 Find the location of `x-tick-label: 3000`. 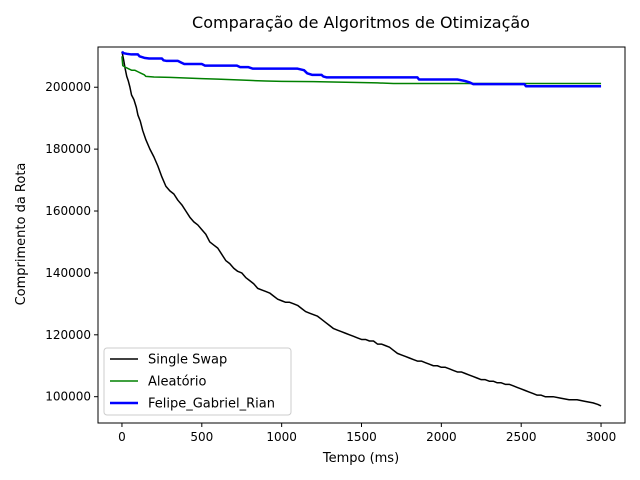

x-tick-label: 3000 is located at coordinates (601, 437).